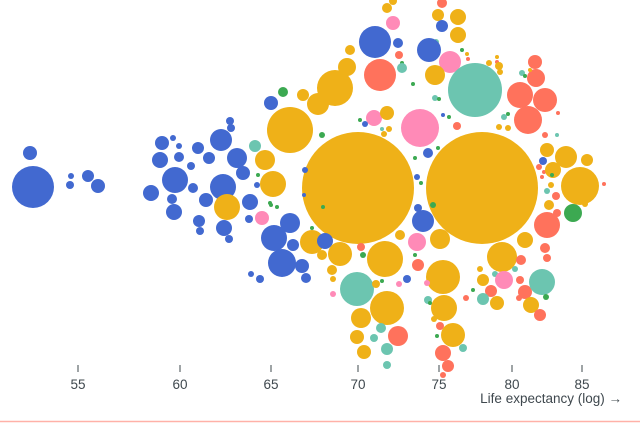  I want to click on svg-text: 70, so click(357, 384).